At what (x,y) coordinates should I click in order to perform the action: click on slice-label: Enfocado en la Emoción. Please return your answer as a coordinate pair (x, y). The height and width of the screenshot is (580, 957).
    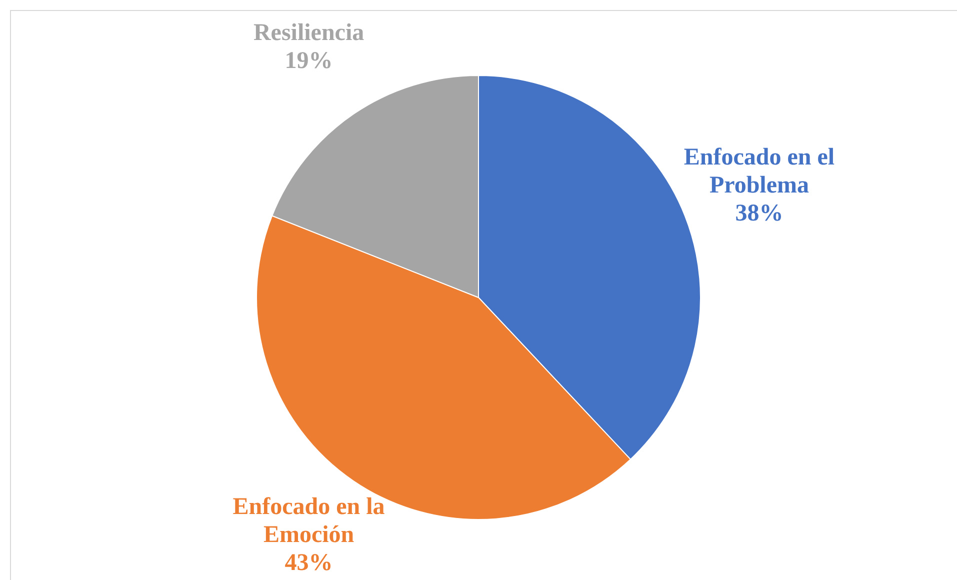
    Looking at the image, I should click on (308, 521).